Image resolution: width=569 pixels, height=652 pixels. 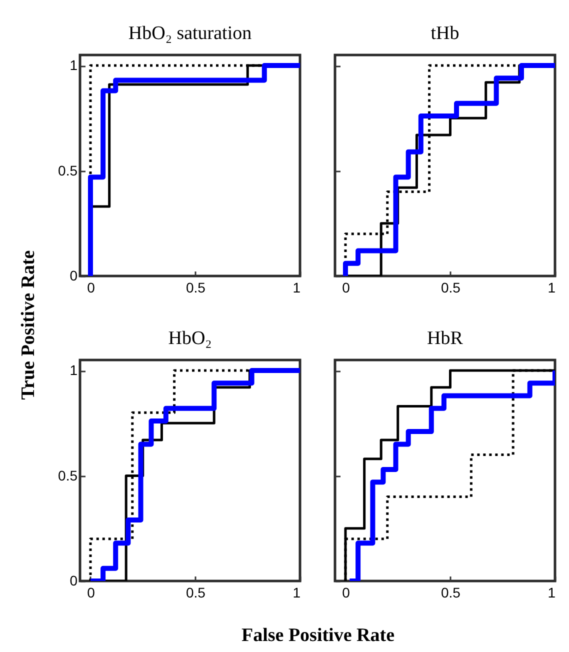 I want to click on chart-title: HbR, so click(x=445, y=338).